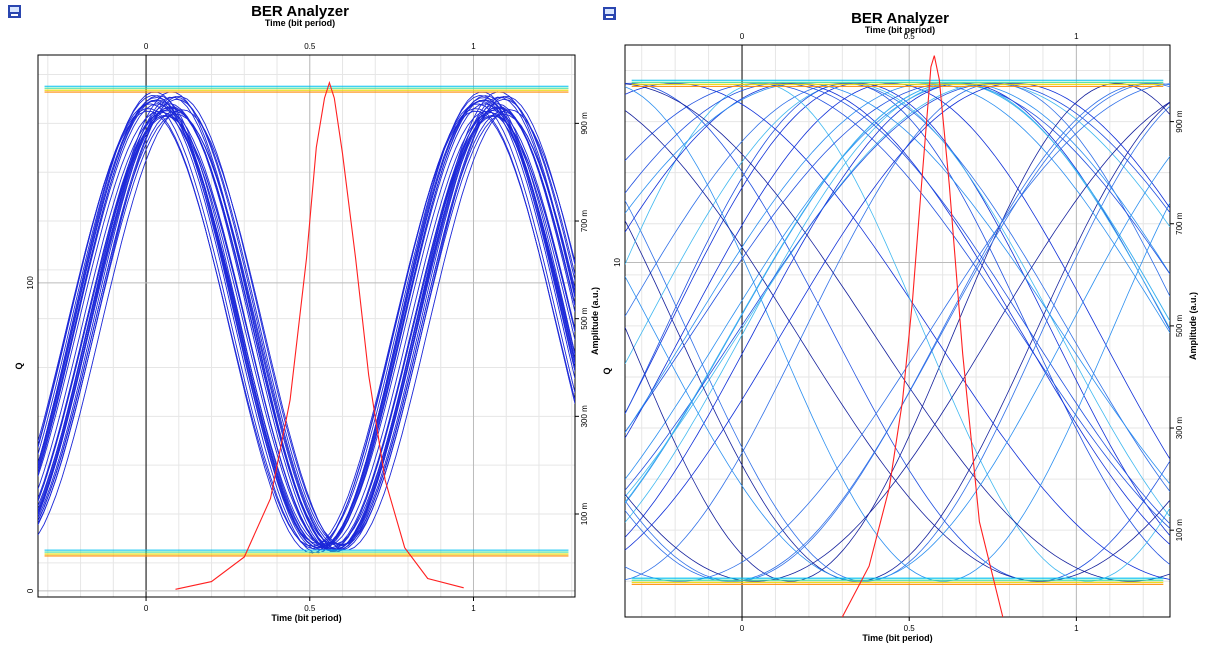 The image size is (1207, 651). What do you see at coordinates (617, 261) in the screenshot?
I see `q-tick-label: 10` at bounding box center [617, 261].